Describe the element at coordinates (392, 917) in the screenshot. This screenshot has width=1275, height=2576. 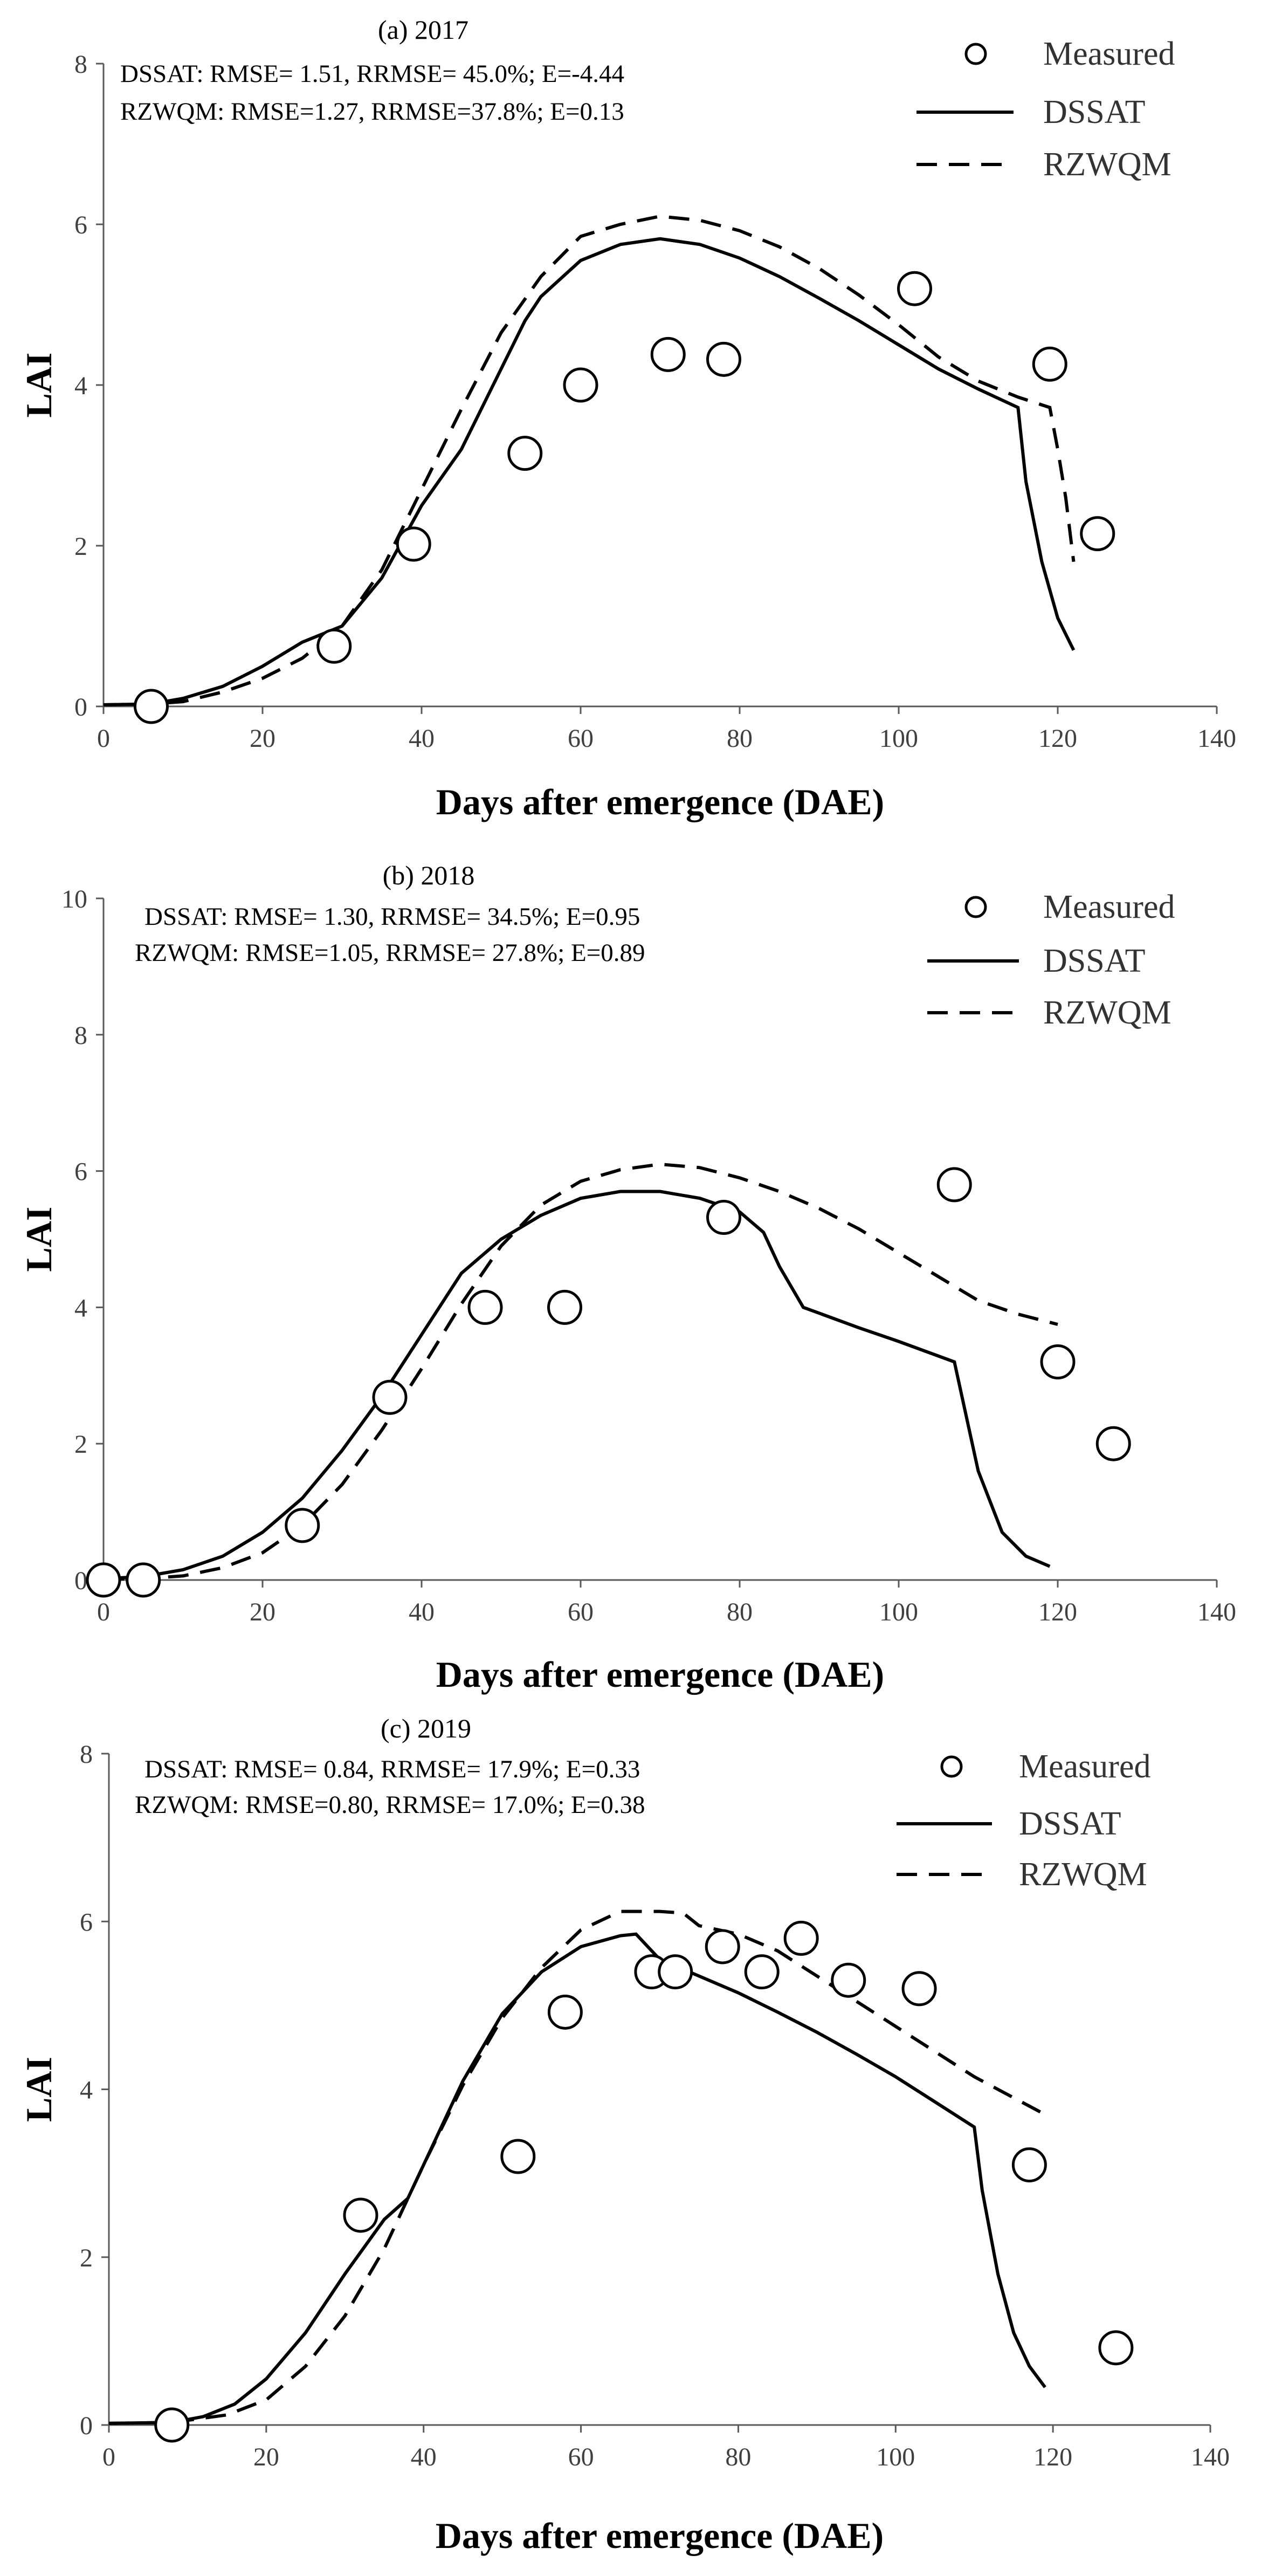
I see `stats-line-1: DSSAT: RMSE= 1.30, RRMSE= 34.5%; E=0.95` at that location.